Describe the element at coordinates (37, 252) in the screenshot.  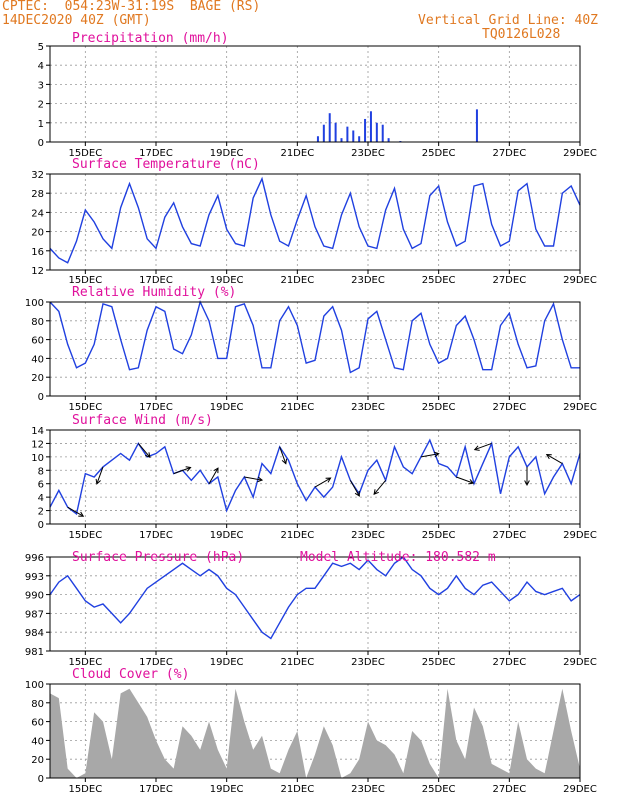
I see `temp-ytick-label: 16` at that location.